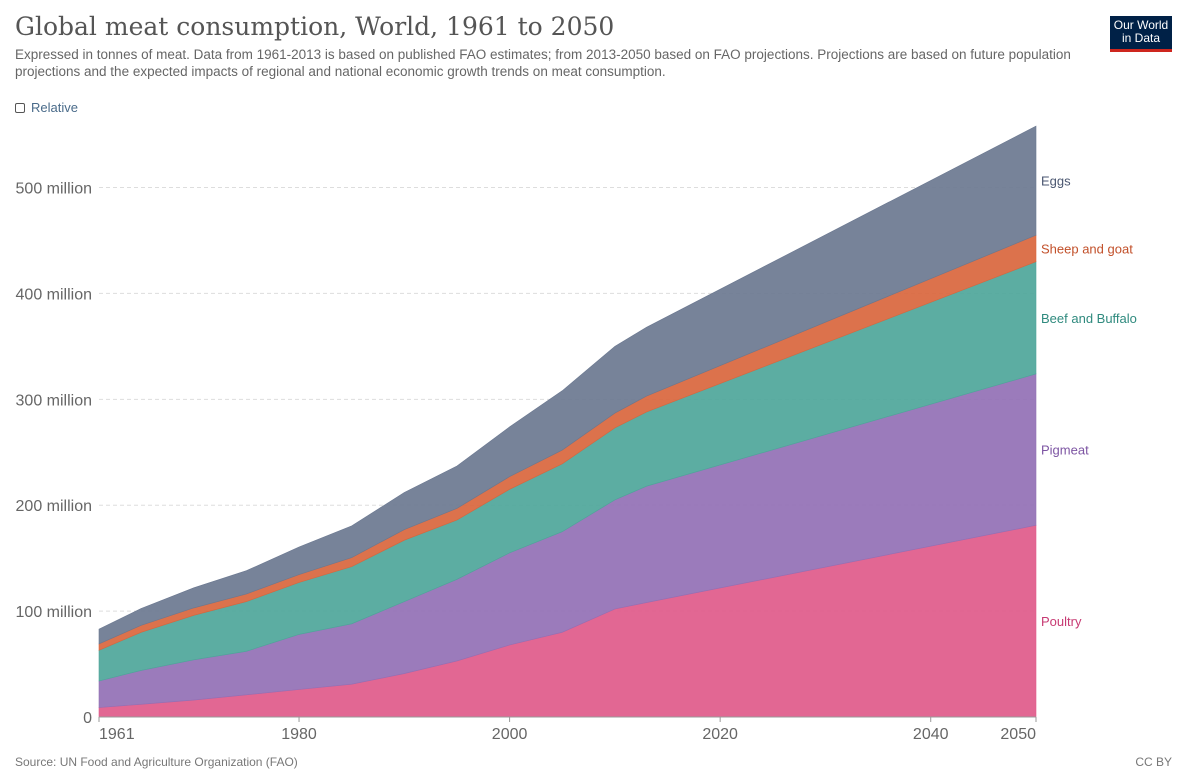  Describe the element at coordinates (720, 734) in the screenshot. I see `x-tick-label: 2020` at that location.